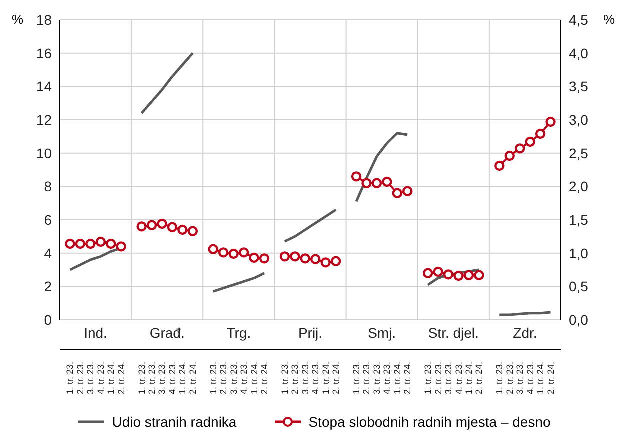 The width and height of the screenshot is (627, 442). What do you see at coordinates (579, 220) in the screenshot?
I see `y2-tick-label: 1,5` at bounding box center [579, 220].